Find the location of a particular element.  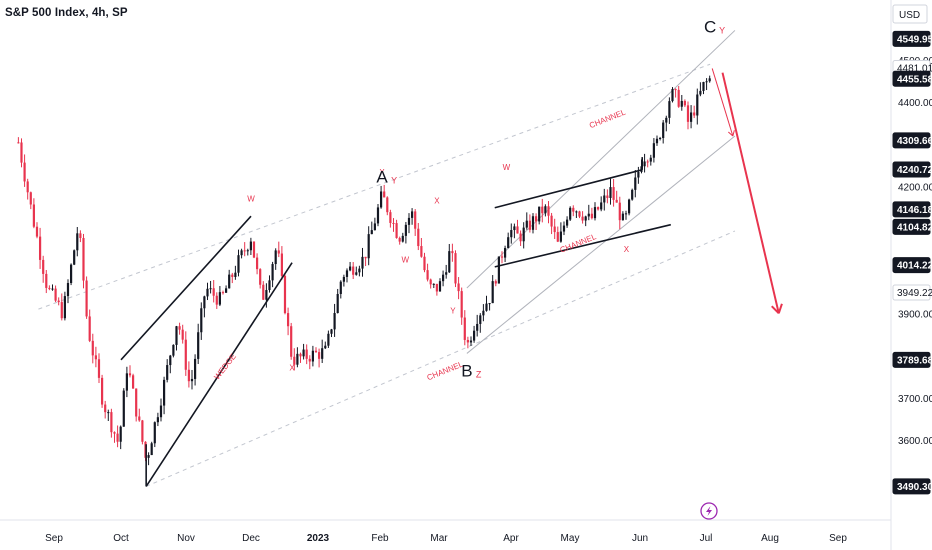

price-tag-value: 4104.82 is located at coordinates (914, 227).